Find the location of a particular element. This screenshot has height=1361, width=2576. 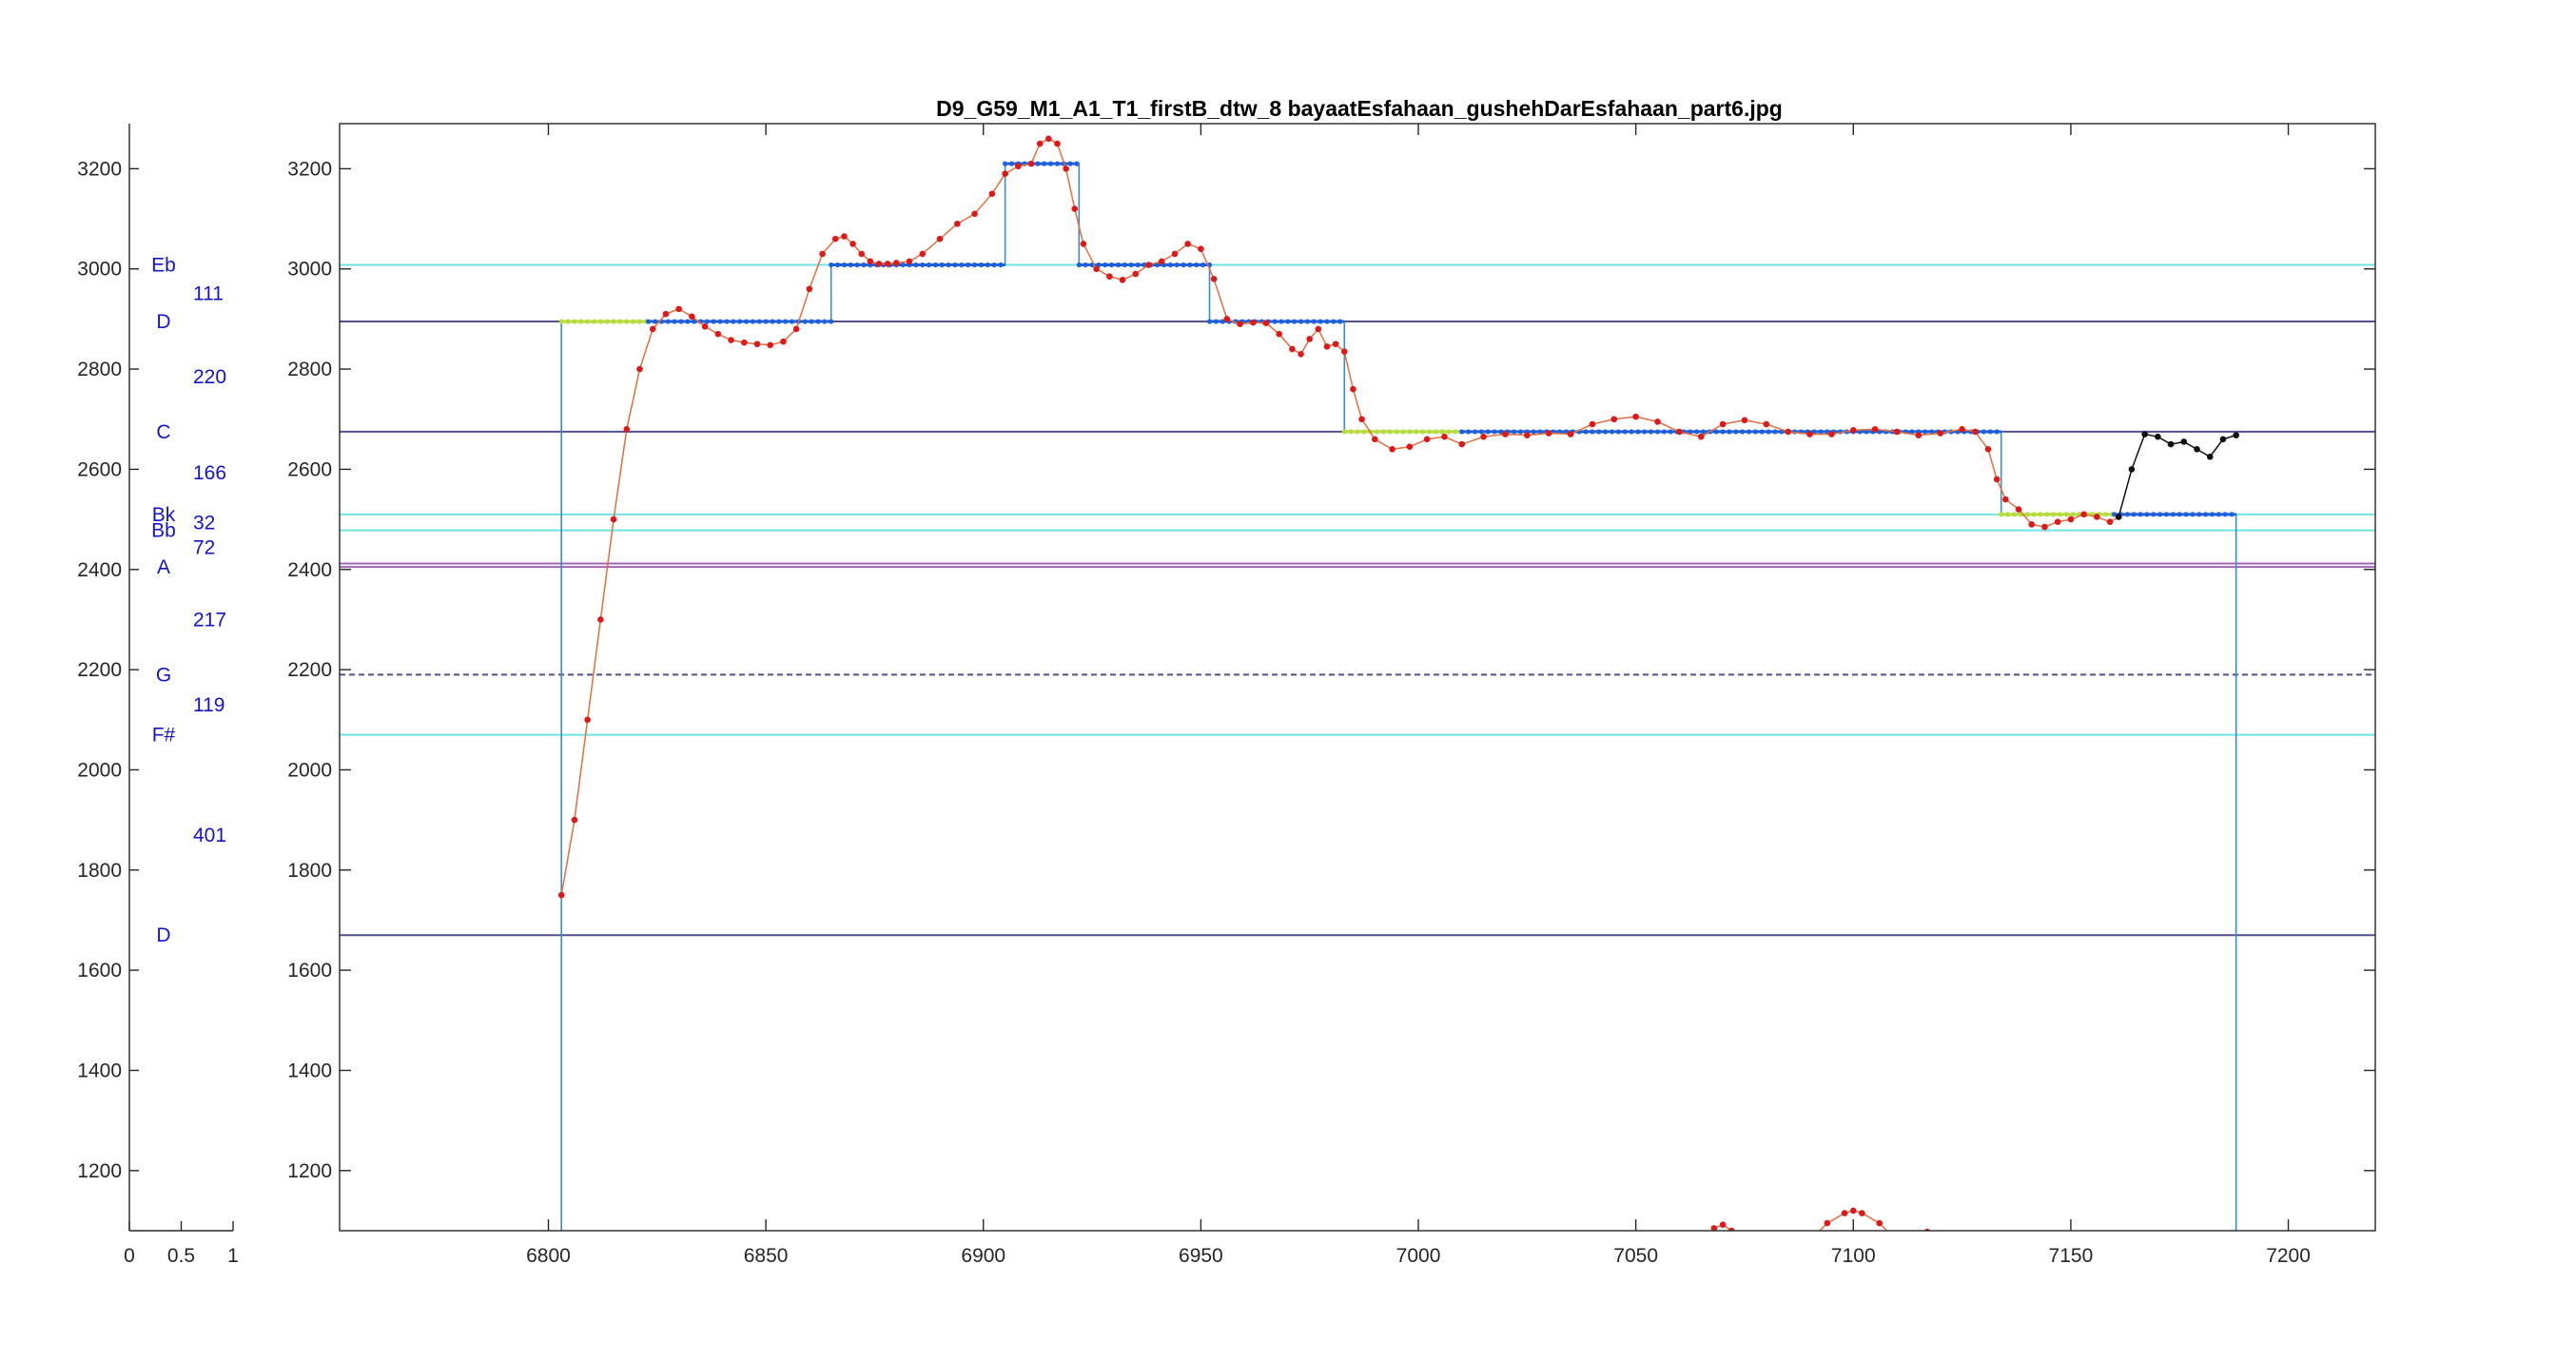

y-tick-label: 1200 is located at coordinates (310, 1171).